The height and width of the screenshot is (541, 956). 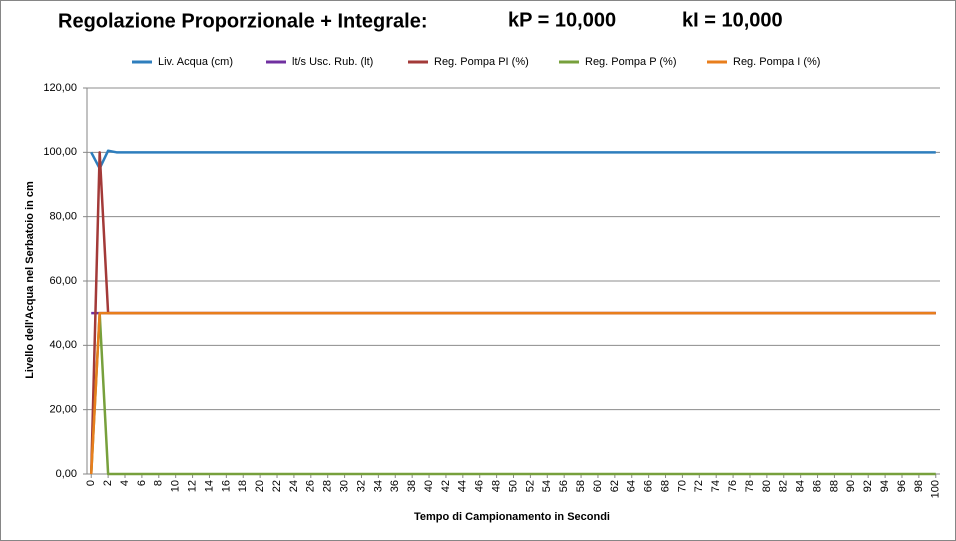 What do you see at coordinates (665, 486) in the screenshot?
I see `x-tick-label: 68` at bounding box center [665, 486].